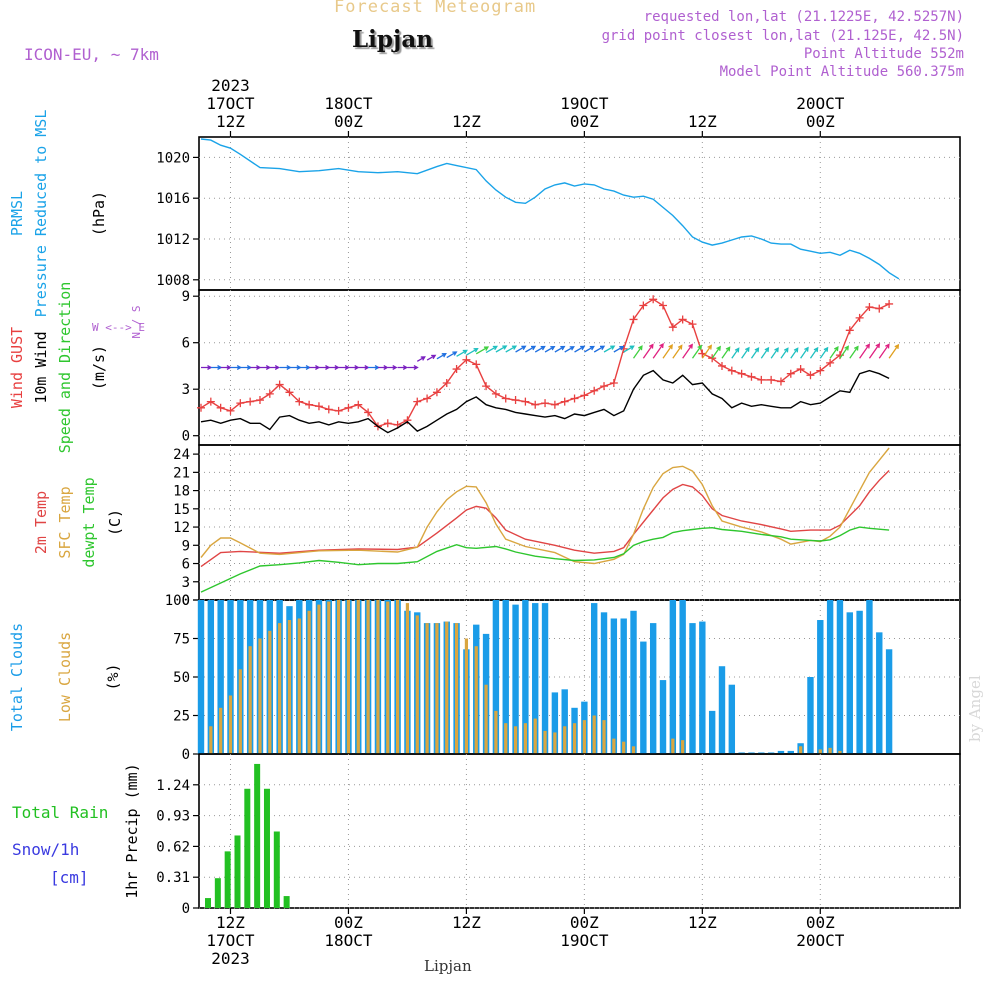 The width and height of the screenshot is (1000, 1000). I want to click on temperature-ytick-label: 3, so click(186, 583).